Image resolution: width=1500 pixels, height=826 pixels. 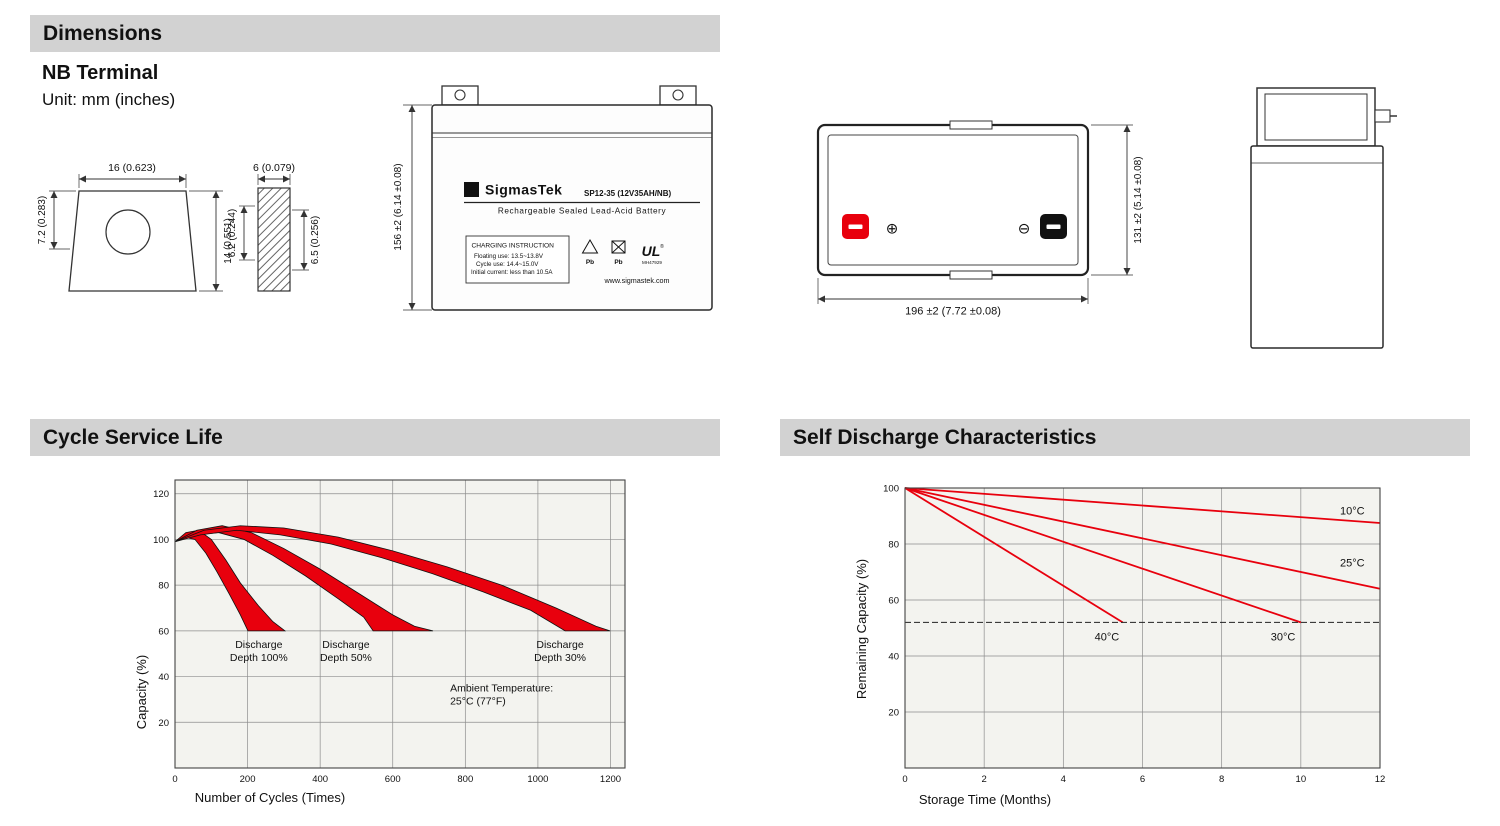 I want to click on svg-text: 8, so click(x=1221, y=779).